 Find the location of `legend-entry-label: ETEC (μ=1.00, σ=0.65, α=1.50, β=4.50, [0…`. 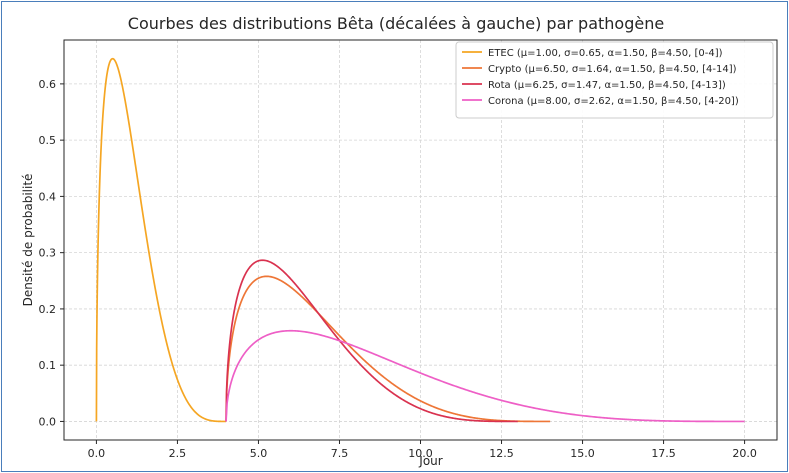

legend-entry-label: ETEC (μ=1.00, σ=0.65, α=1.50, β=4.50, [0… is located at coordinates (605, 53).